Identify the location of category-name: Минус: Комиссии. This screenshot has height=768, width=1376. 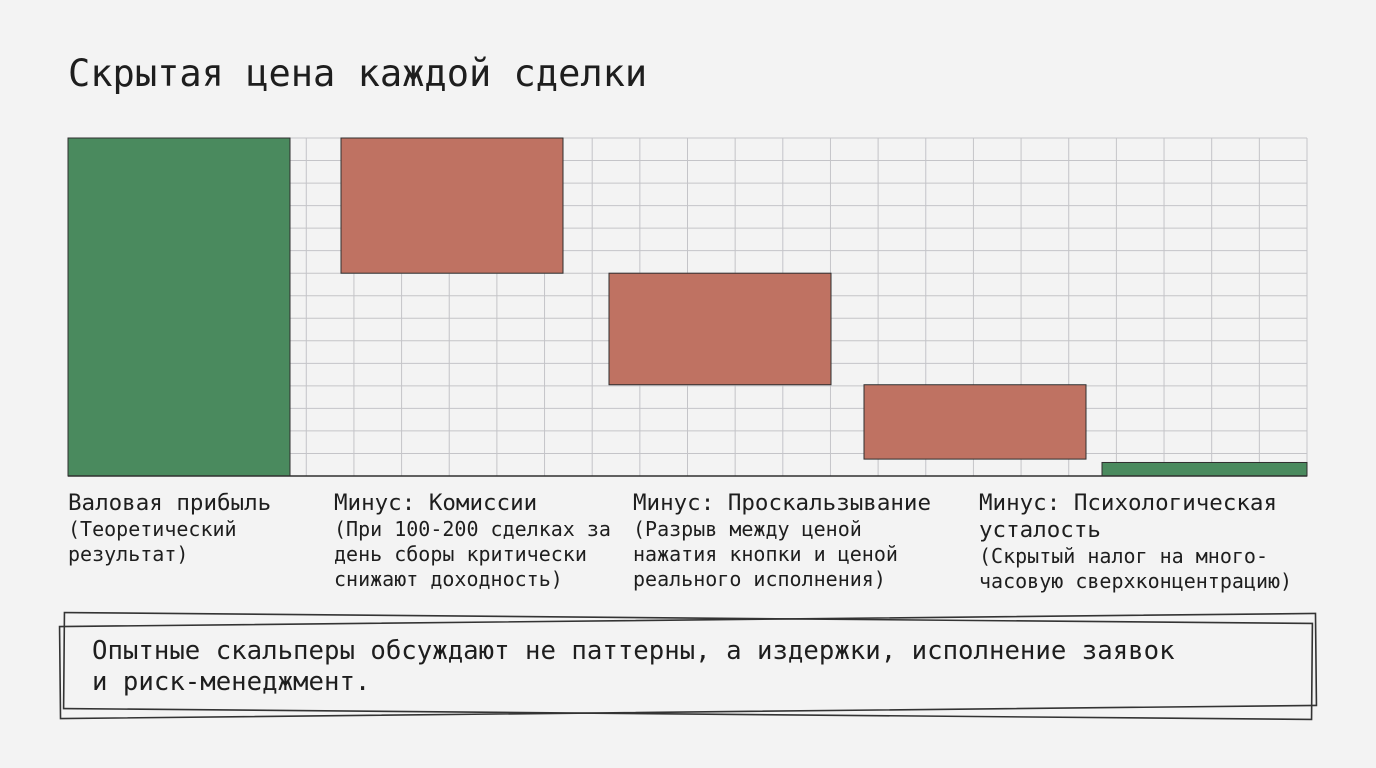
(436, 503).